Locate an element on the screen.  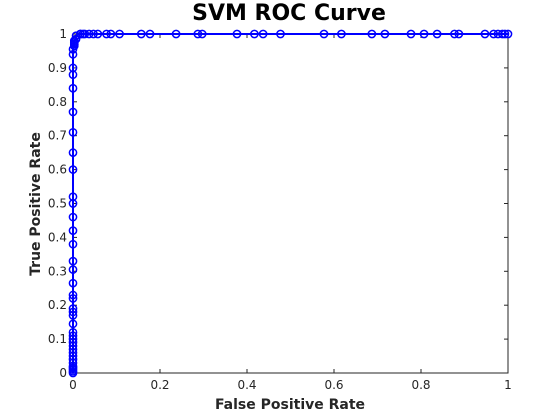
x-tick-label: 0.8 is located at coordinates (420, 385).